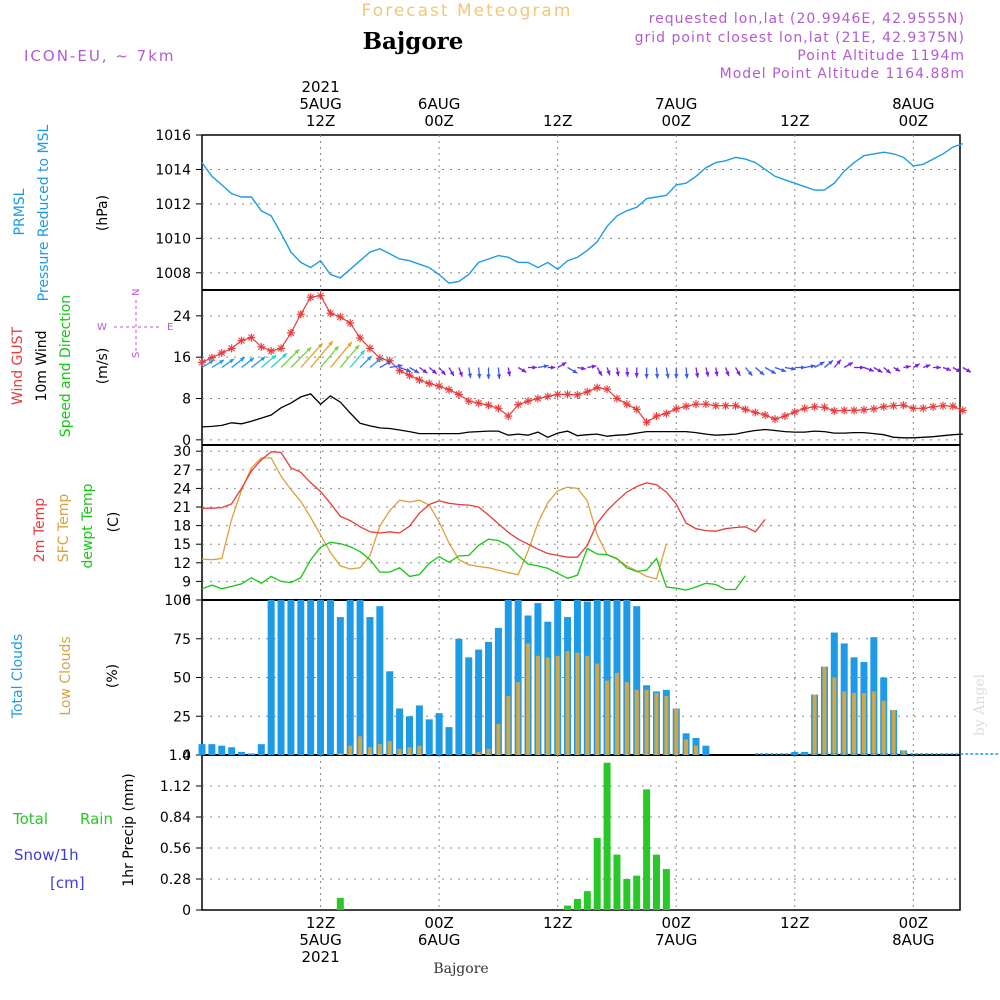  I want to click on y-tick-label: 1008, so click(173, 274).